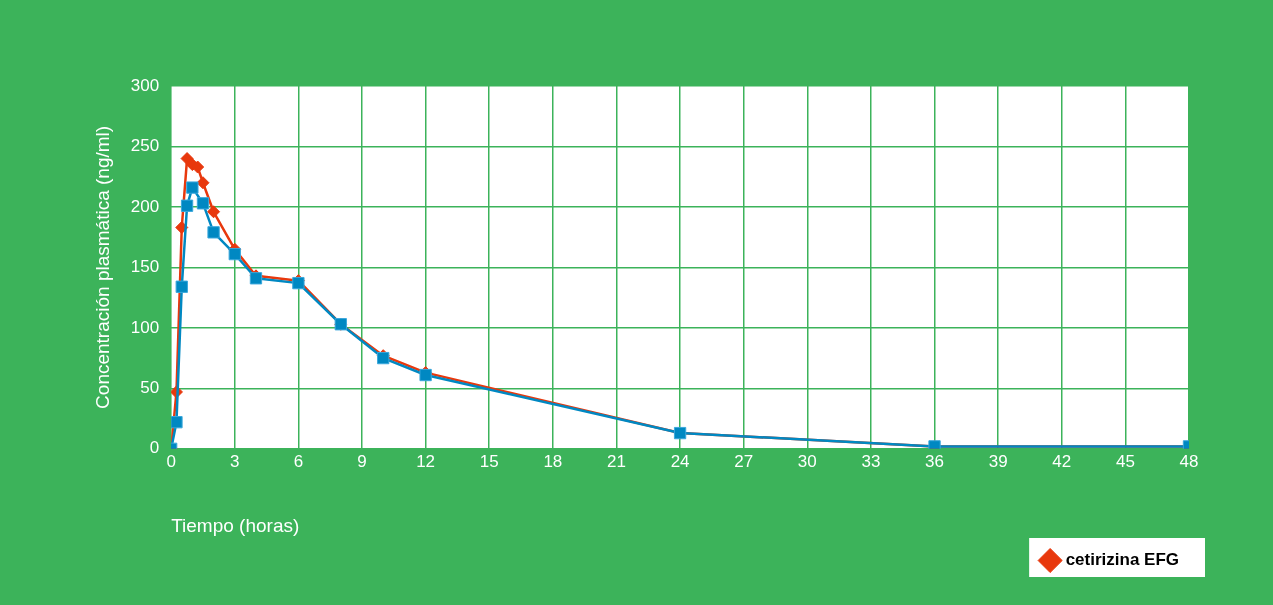 The image size is (1273, 605). Describe the element at coordinates (744, 461) in the screenshot. I see `x-tick-label: 27` at that location.